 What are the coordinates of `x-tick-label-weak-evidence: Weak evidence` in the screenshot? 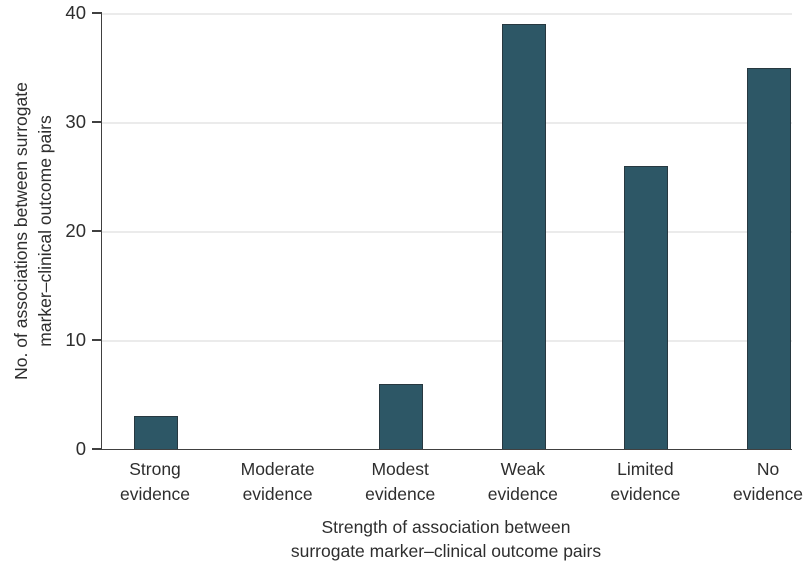 It's located at (523, 482).